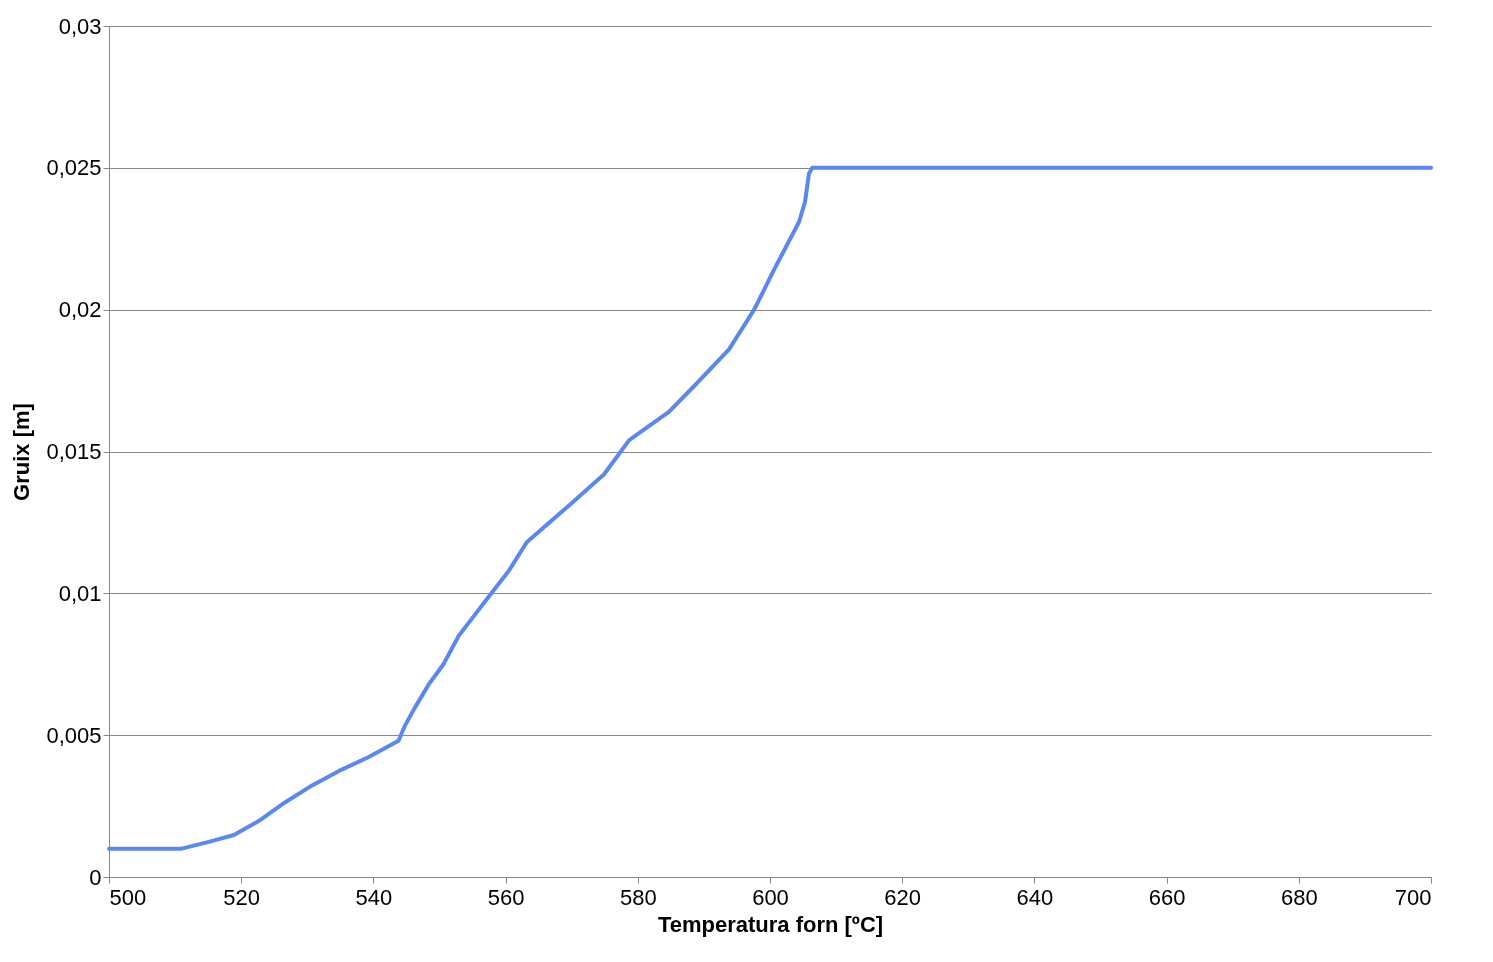 The width and height of the screenshot is (1493, 962). What do you see at coordinates (80, 310) in the screenshot?
I see `y-tick-label: 0,02` at bounding box center [80, 310].